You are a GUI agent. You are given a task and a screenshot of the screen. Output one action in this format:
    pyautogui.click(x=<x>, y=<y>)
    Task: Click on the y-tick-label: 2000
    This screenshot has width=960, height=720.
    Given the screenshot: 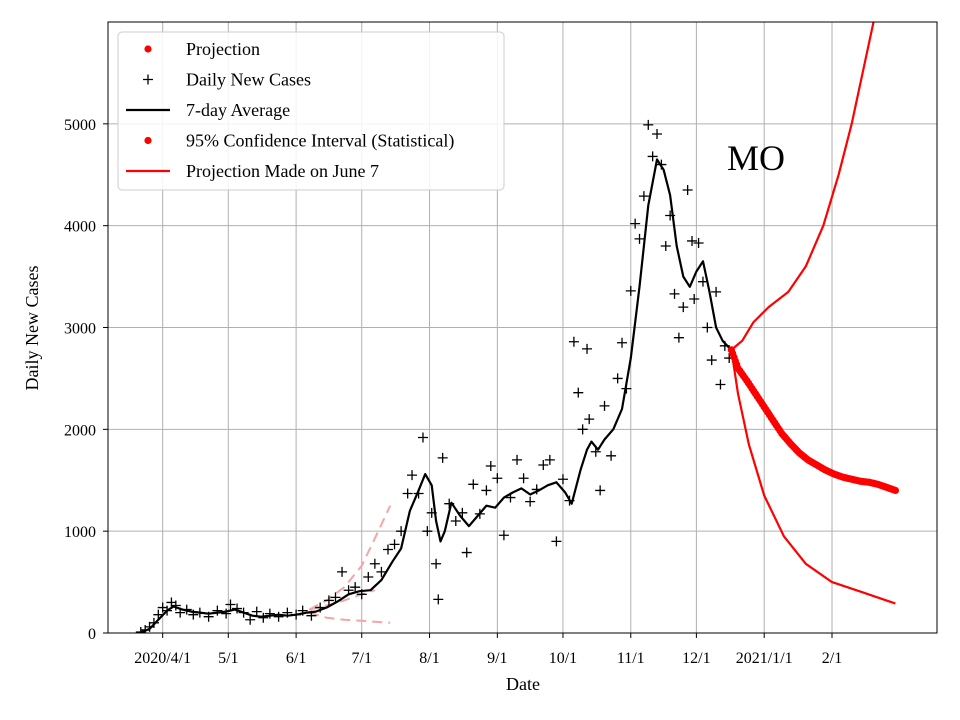 What is the action you would take?
    pyautogui.click(x=80, y=430)
    